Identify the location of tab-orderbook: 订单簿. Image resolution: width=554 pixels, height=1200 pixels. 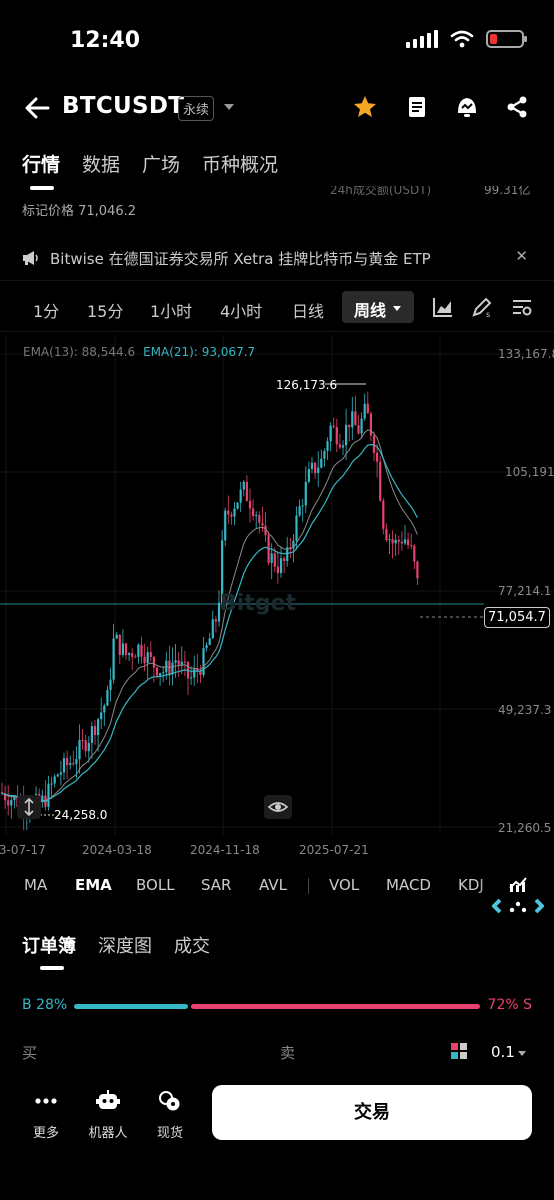
(49, 946).